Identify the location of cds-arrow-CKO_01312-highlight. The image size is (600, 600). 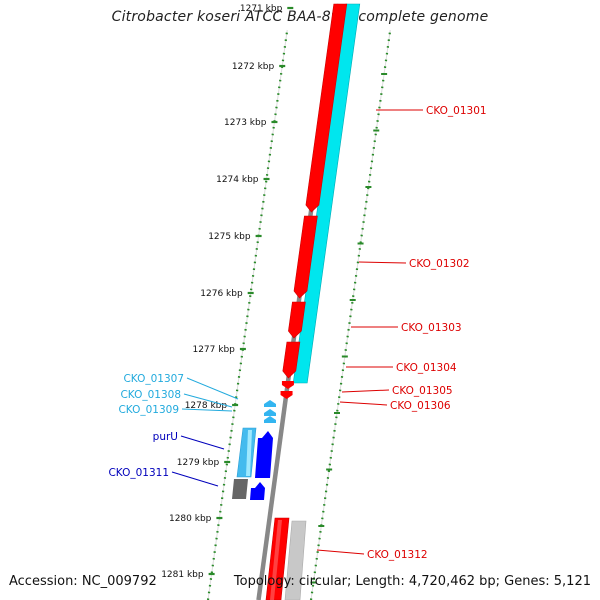
(276, 560).